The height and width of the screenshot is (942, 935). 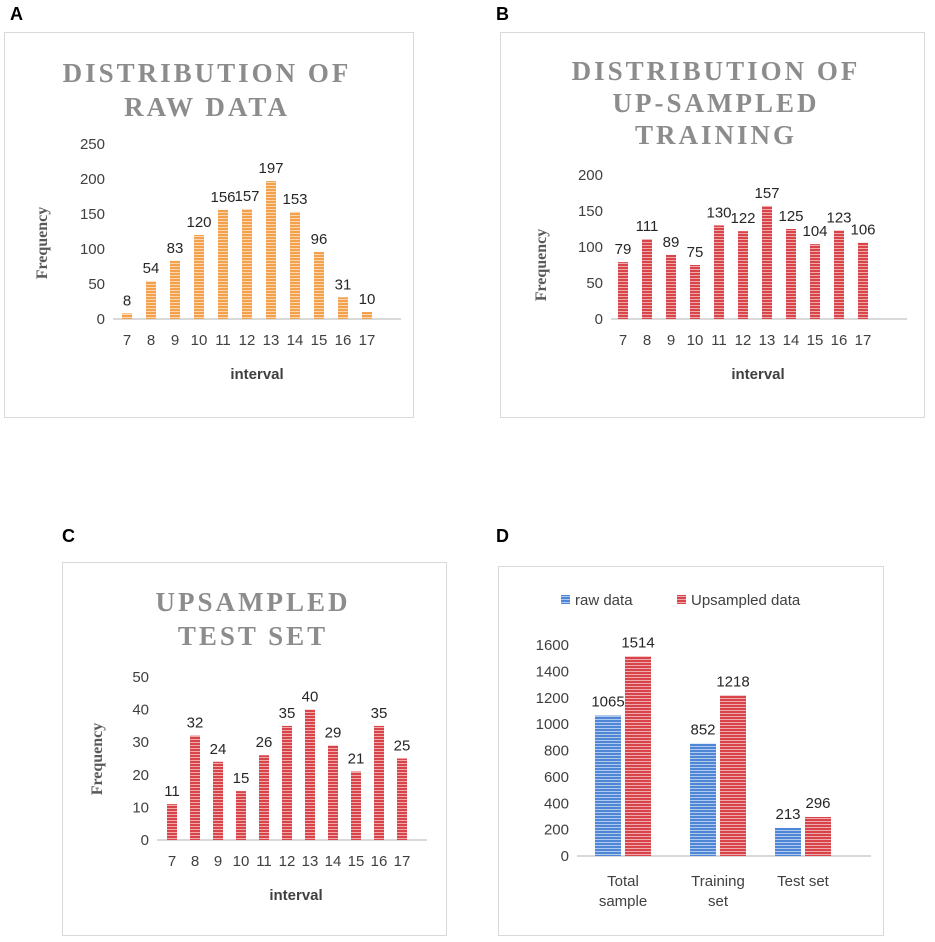 I want to click on panel-letter-b: B, so click(x=502, y=14).